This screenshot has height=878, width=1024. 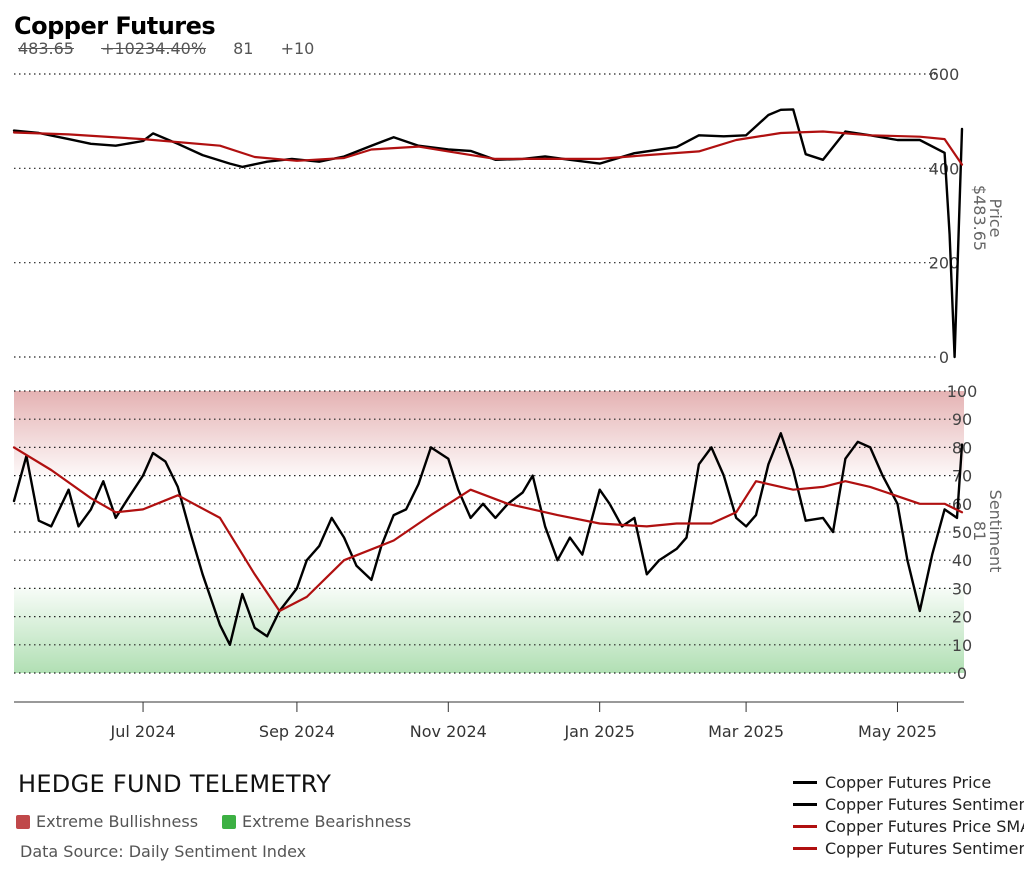 What do you see at coordinates (175, 784) in the screenshot?
I see `brand-name: HEDGE FUND TELEMETRY` at bounding box center [175, 784].